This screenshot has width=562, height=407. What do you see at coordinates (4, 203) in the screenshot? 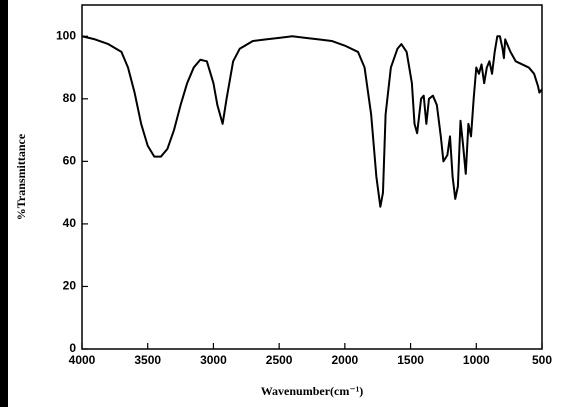
I see `border` at bounding box center [4, 203].